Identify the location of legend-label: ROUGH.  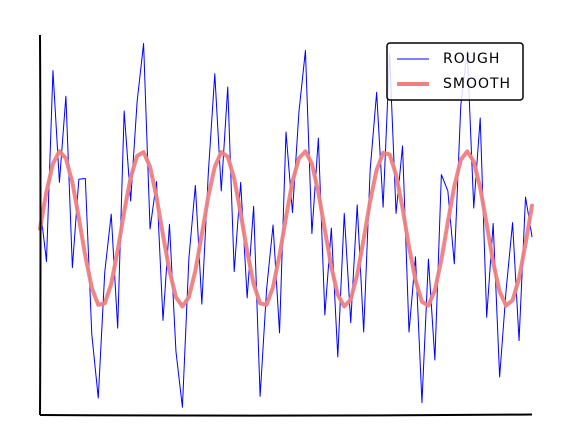
(471, 59).